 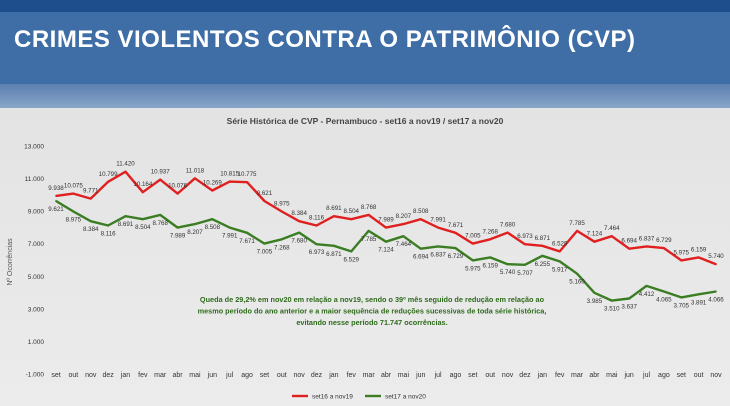 I want to click on data-label: 3.891, so click(x=699, y=302).